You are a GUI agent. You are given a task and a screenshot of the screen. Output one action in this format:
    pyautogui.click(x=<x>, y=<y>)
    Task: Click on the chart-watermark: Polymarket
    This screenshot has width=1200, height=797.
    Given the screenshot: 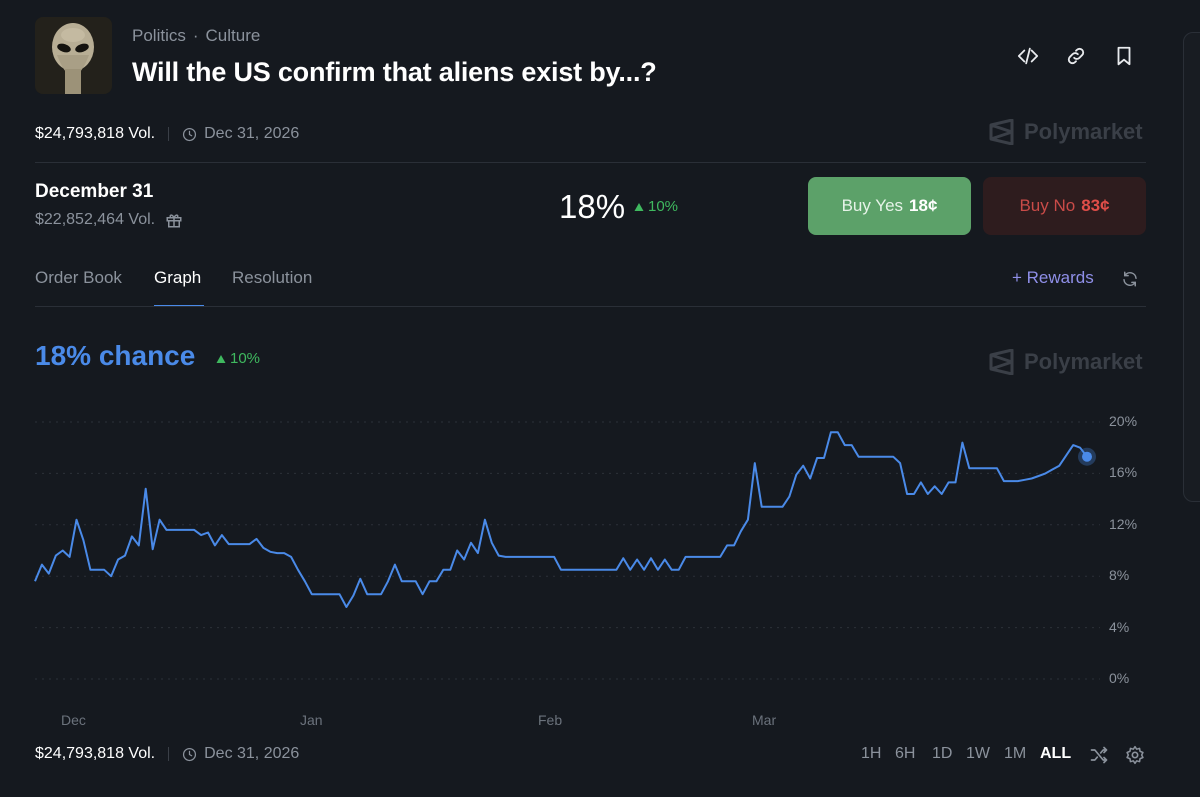 What is the action you would take?
    pyautogui.click(x=1065, y=362)
    